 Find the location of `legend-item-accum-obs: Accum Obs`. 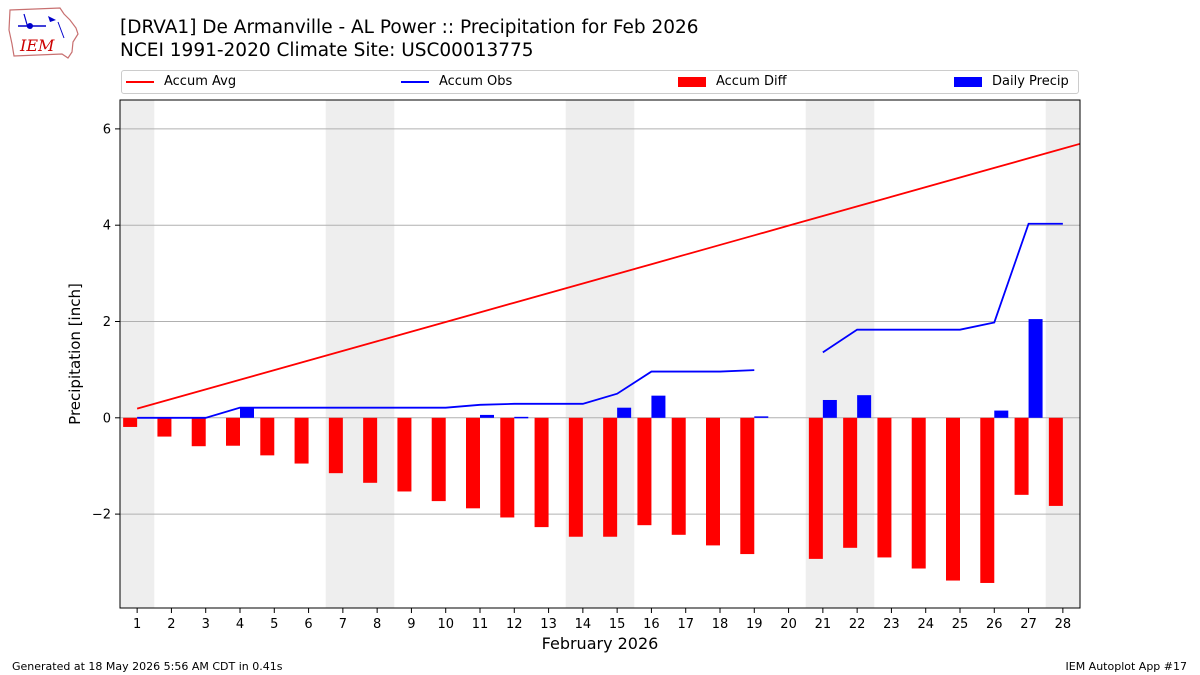

legend-item-accum-obs: Accum Obs is located at coordinates (456, 81).